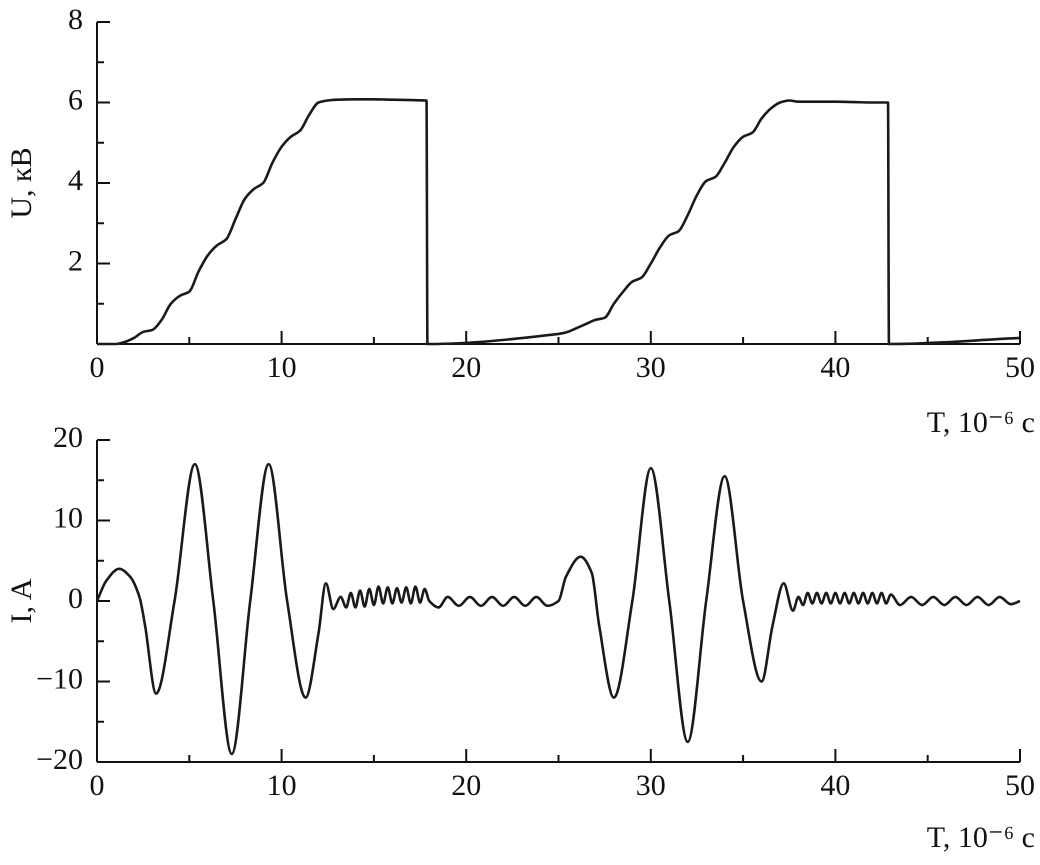 This screenshot has width=1040, height=865. What do you see at coordinates (68, 517) in the screenshot?
I see `y-tick-label: 10` at bounding box center [68, 517].